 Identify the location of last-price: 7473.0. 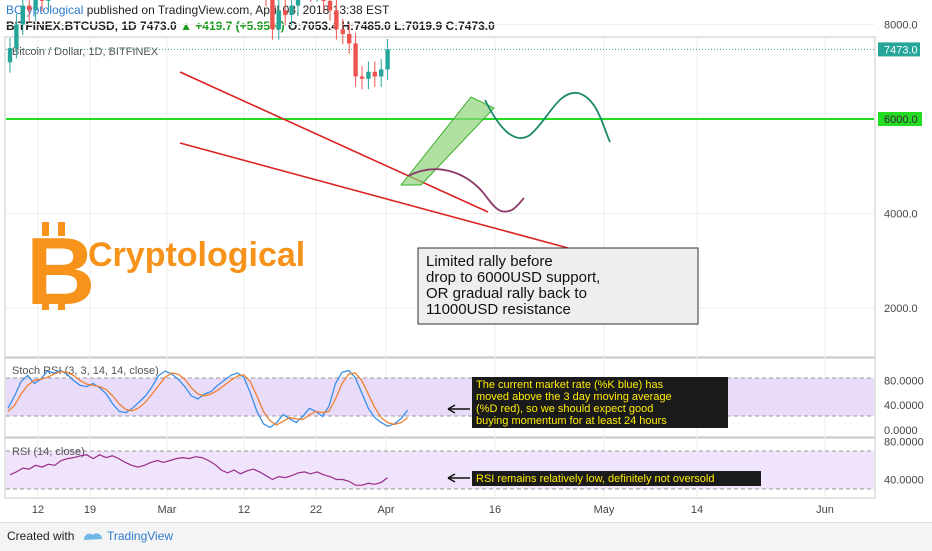
(158, 26).